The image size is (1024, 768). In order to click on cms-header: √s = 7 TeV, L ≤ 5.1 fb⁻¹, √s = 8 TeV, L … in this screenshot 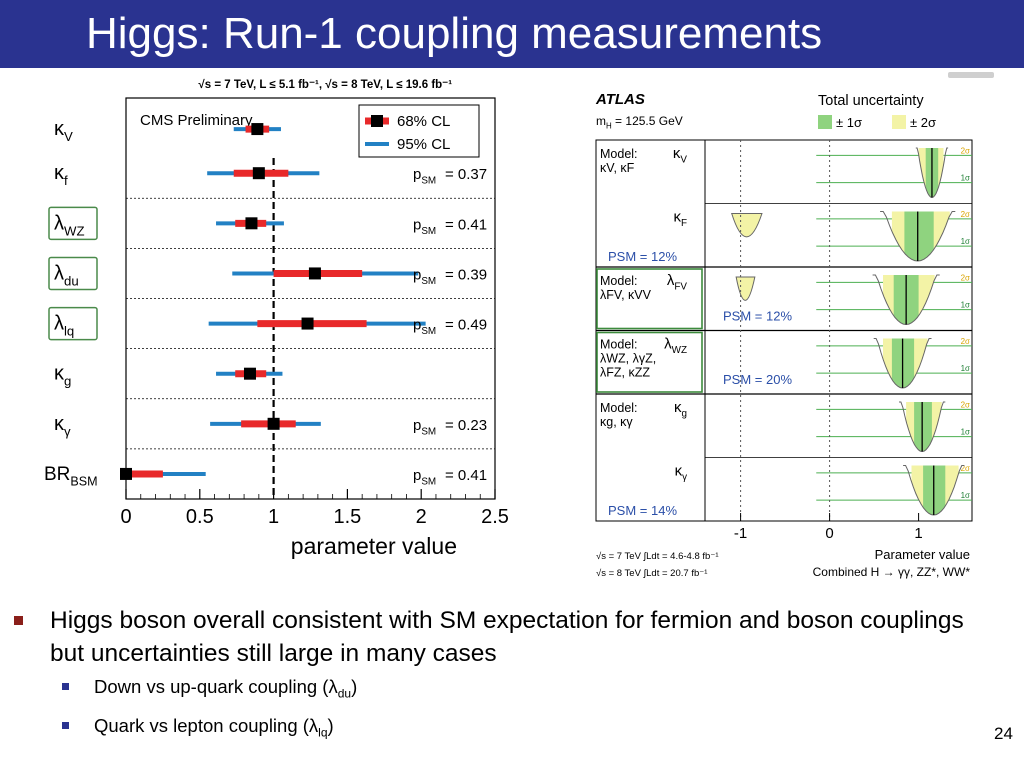, I will do `click(325, 84)`.